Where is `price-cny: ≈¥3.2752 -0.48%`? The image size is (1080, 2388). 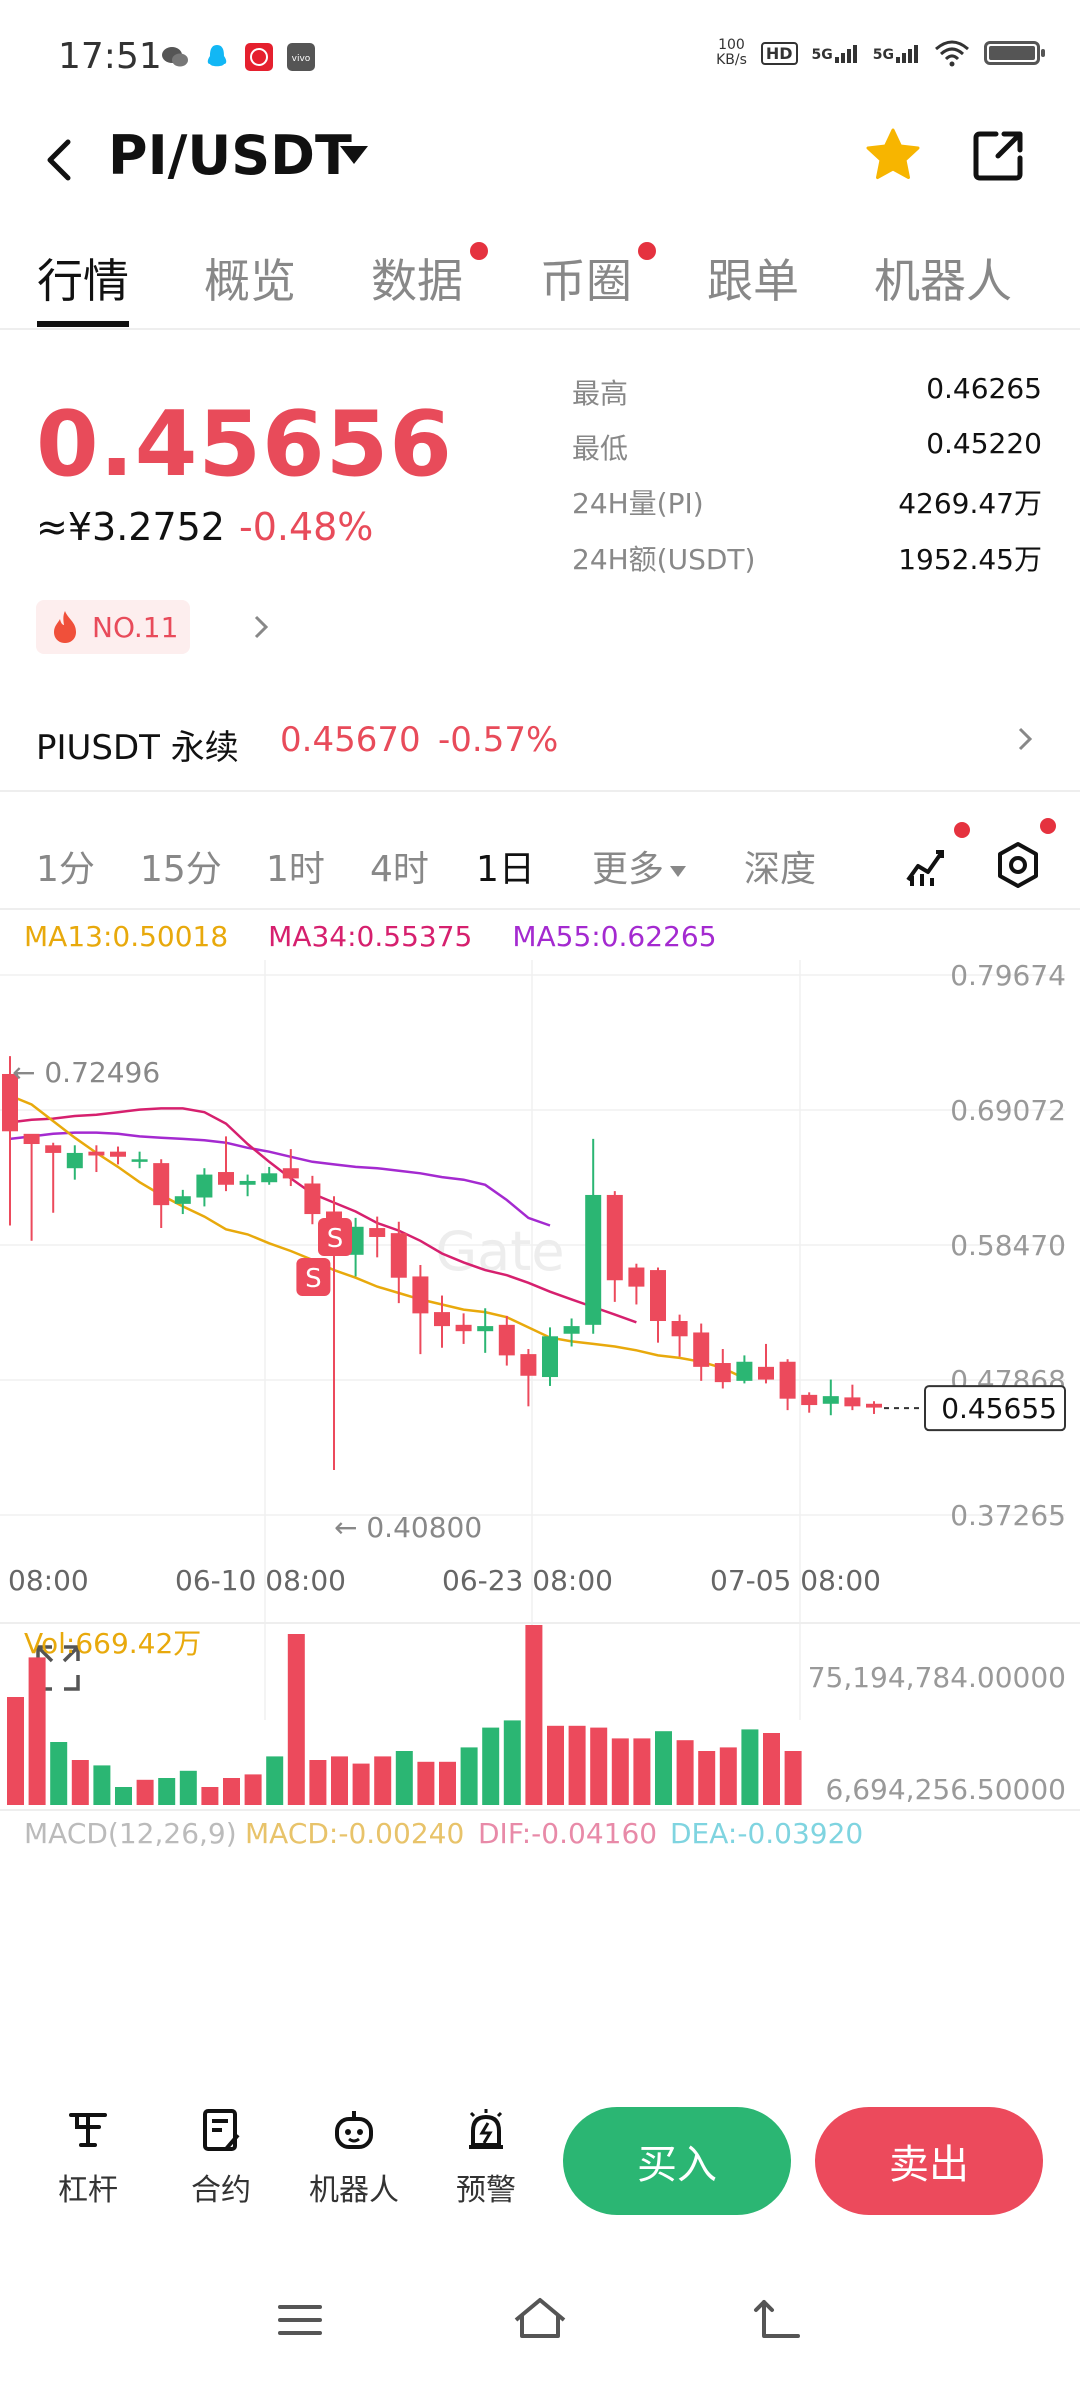
price-cny: ≈¥3.2752 -0.48% is located at coordinates (204, 527).